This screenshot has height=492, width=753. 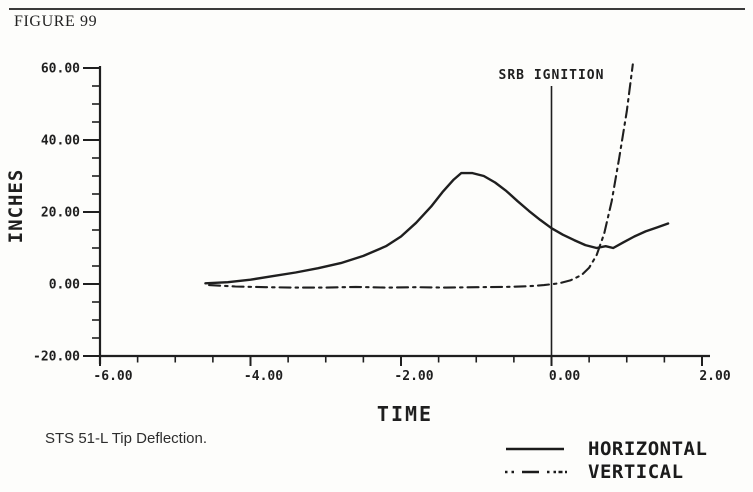 I want to click on legend-label-horizontal: HORIZONTAL, so click(x=648, y=448).